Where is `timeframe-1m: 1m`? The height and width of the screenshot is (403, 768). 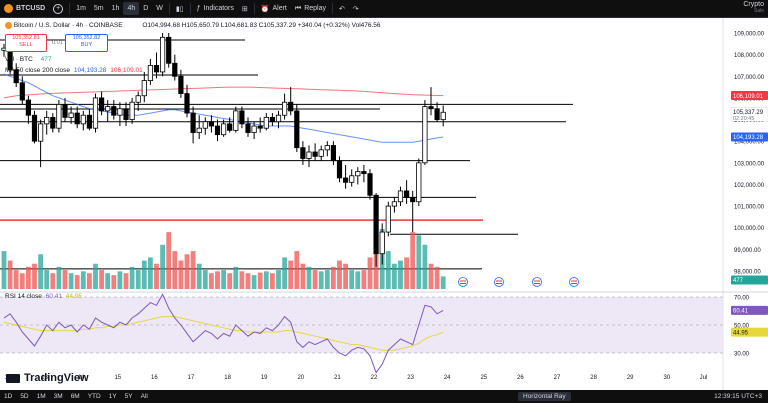 timeframe-1m: 1m is located at coordinates (81, 8).